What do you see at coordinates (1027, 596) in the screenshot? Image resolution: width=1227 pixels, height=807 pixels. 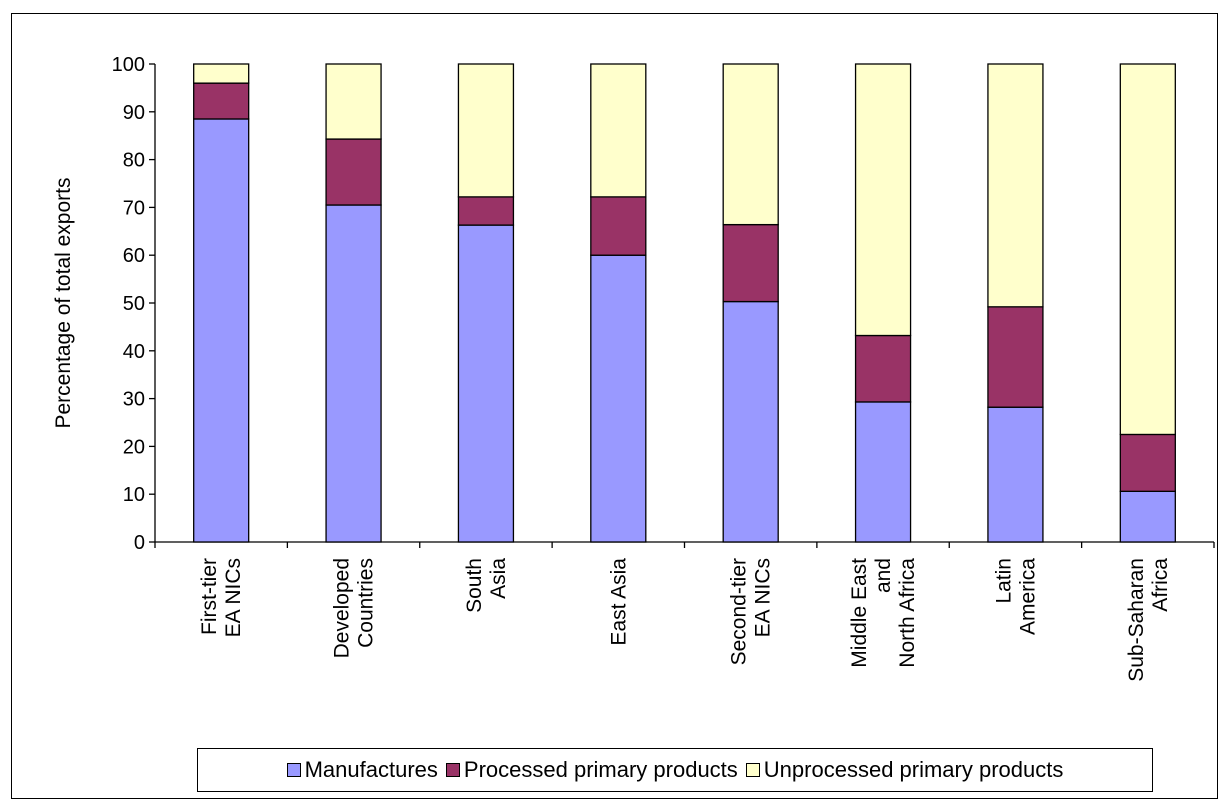 I see `x-tick-label-line: America` at bounding box center [1027, 596].